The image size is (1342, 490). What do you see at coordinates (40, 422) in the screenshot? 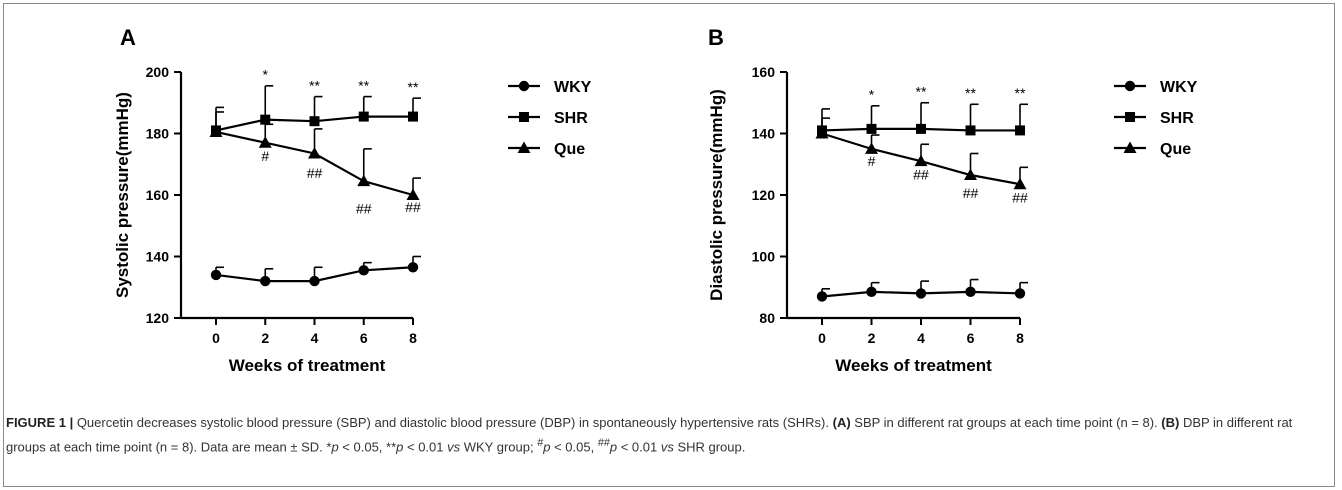
I see `caption-title: FIGURE 1 |` at bounding box center [40, 422].